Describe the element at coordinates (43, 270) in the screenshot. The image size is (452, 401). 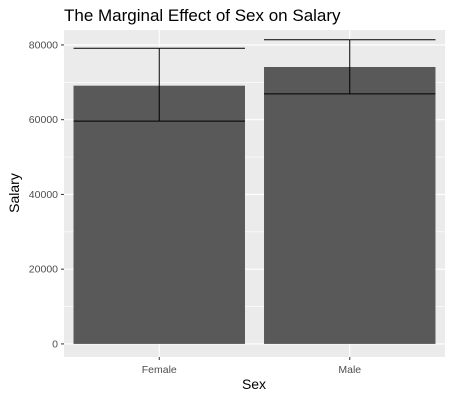
I see `y-tick-label: 20000` at that location.